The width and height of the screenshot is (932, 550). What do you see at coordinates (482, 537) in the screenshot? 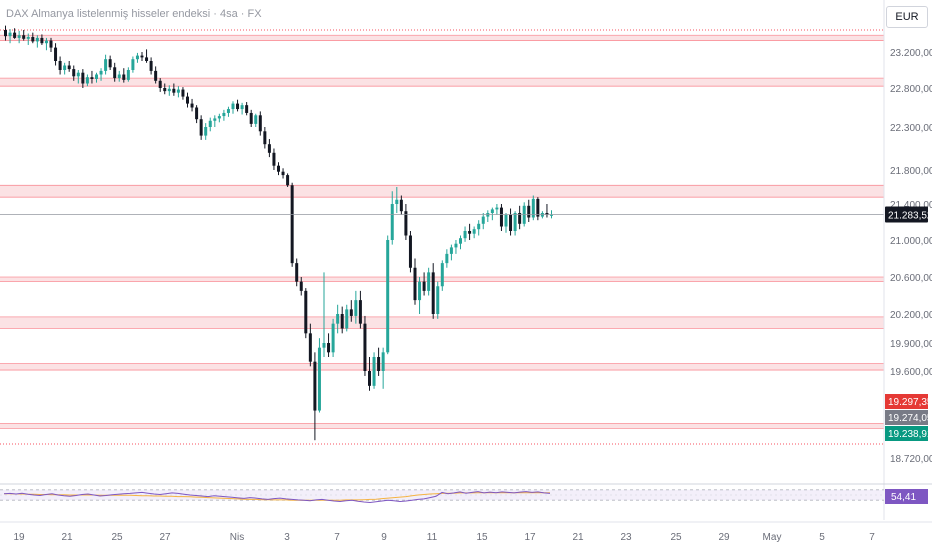
I see `time-tick-label: 15` at bounding box center [482, 537].